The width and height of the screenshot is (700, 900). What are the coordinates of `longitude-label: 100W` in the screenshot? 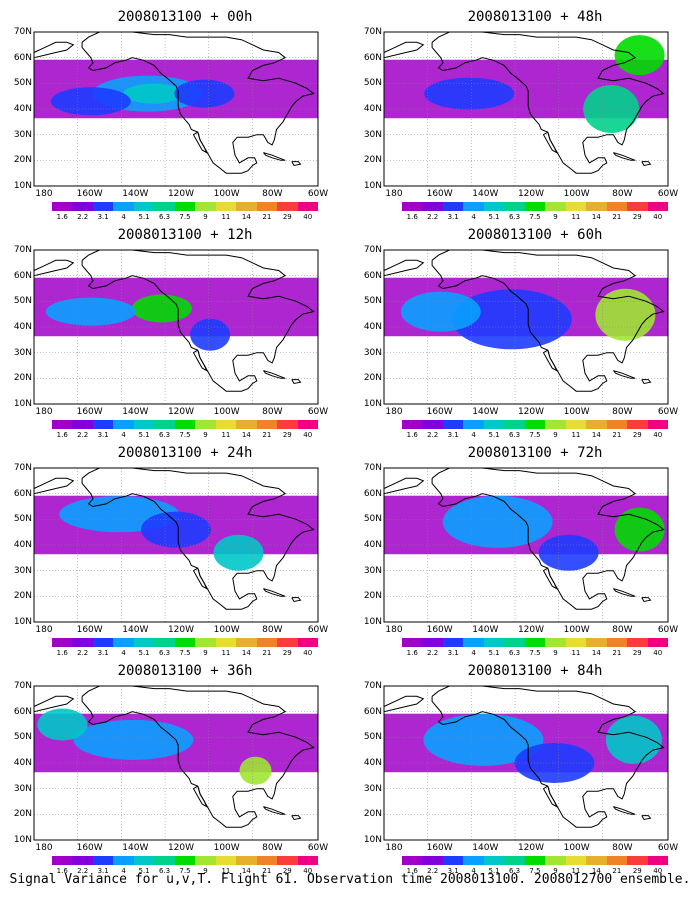 It's located at (576, 194).